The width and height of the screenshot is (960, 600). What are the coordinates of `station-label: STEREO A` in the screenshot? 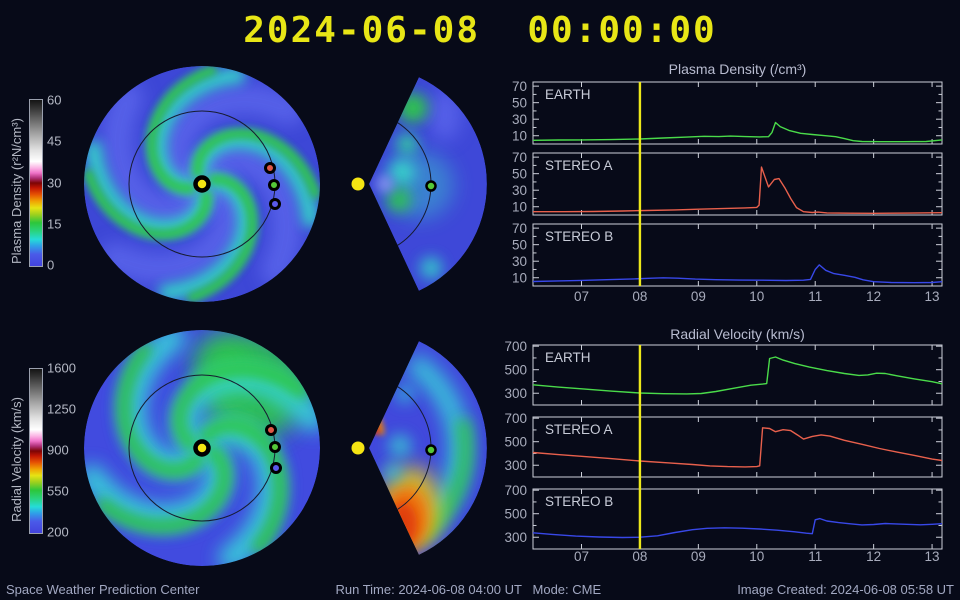 It's located at (579, 429).